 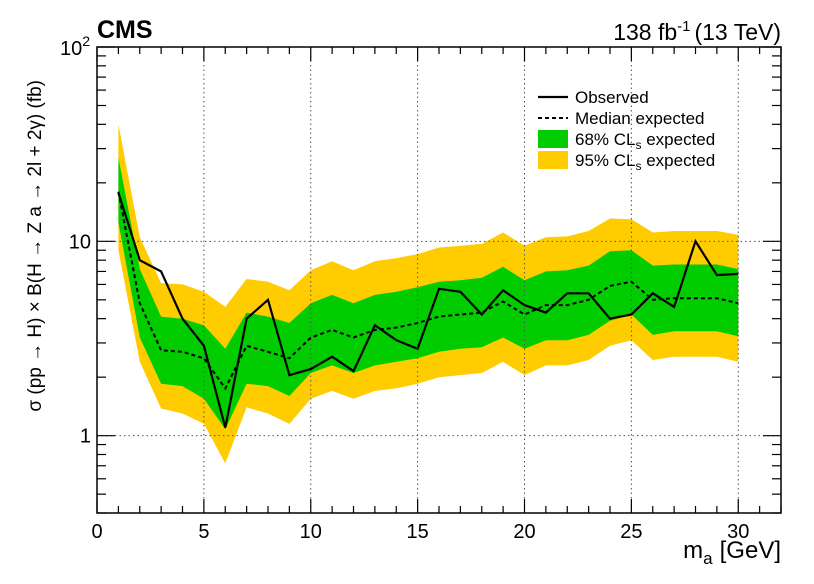 What do you see at coordinates (80, 242) in the screenshot?
I see `y-tick-label: 10` at bounding box center [80, 242].